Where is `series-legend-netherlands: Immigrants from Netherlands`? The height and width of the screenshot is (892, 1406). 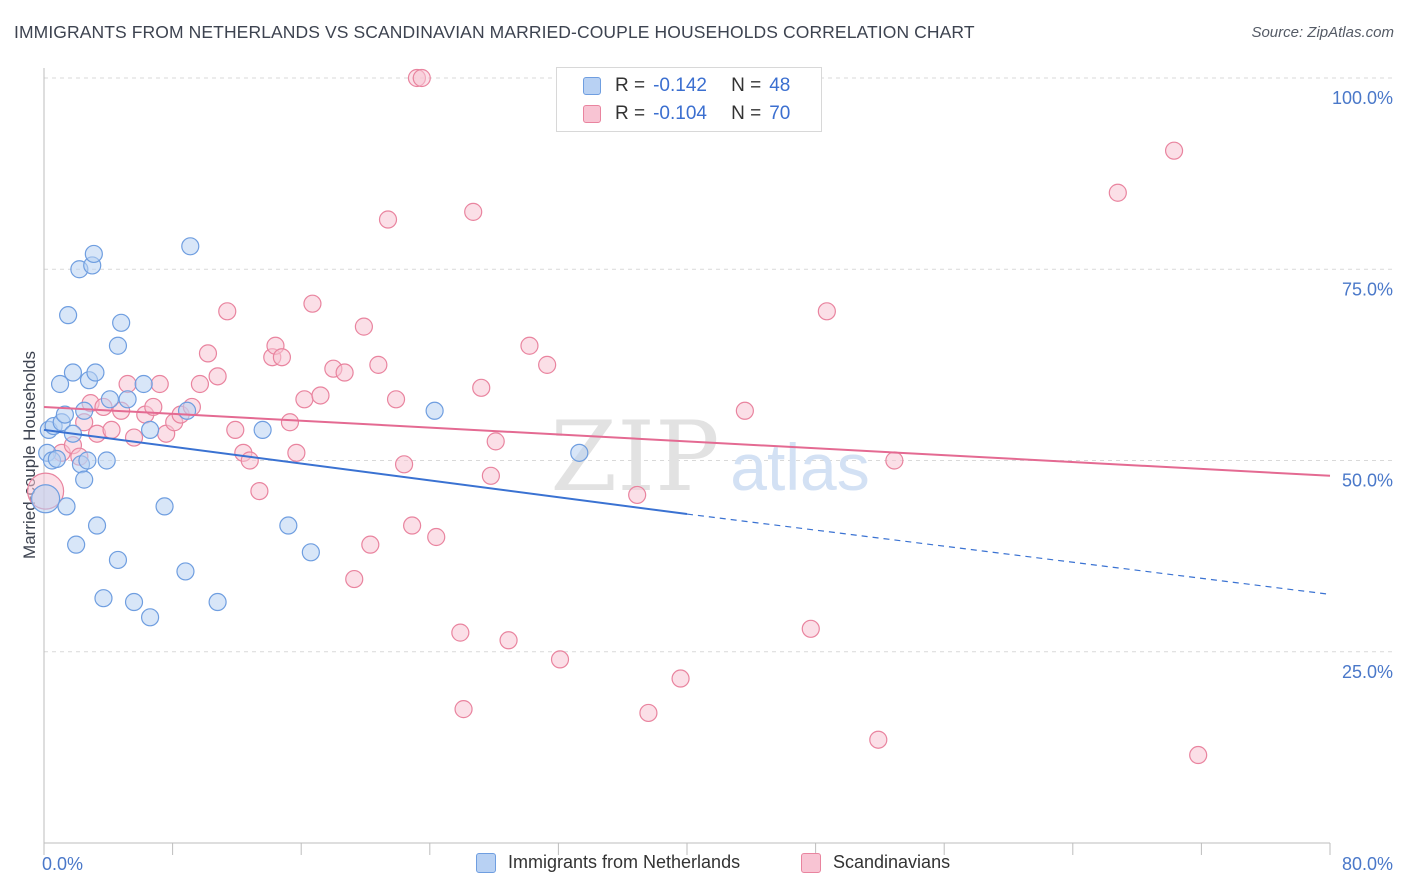 series-legend-netherlands: Immigrants from Netherlands is located at coordinates (608, 862).